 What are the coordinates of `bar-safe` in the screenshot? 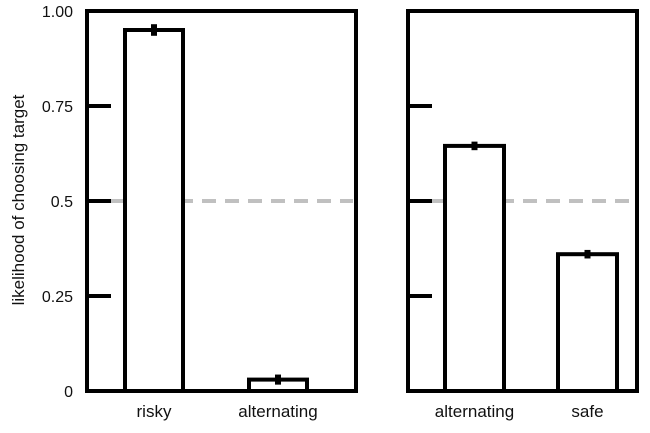 It's located at (587, 322).